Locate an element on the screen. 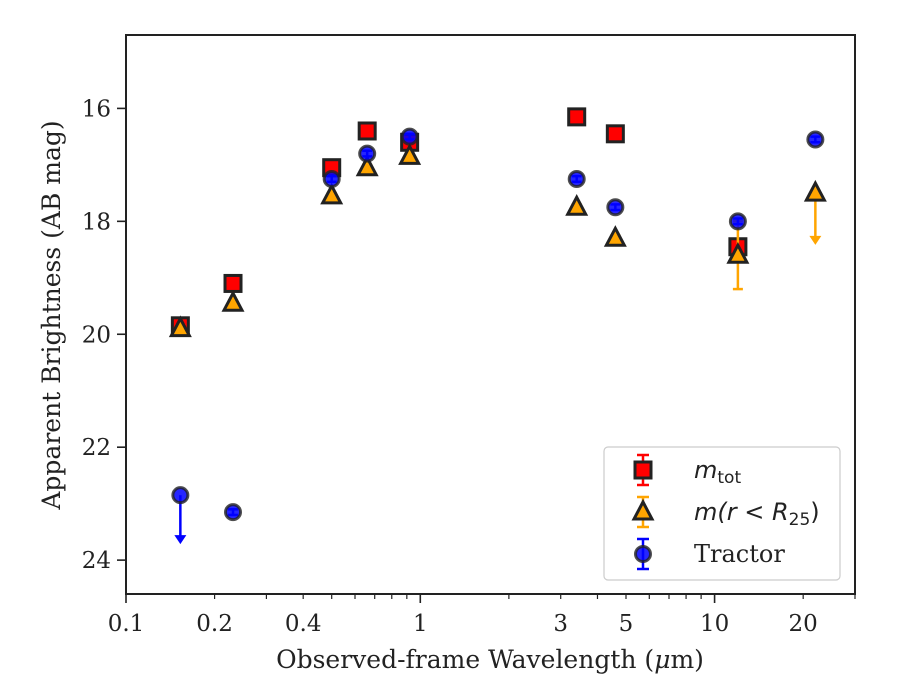  legend: mtot m(r < R25) Tractor is located at coordinates (722, 513).